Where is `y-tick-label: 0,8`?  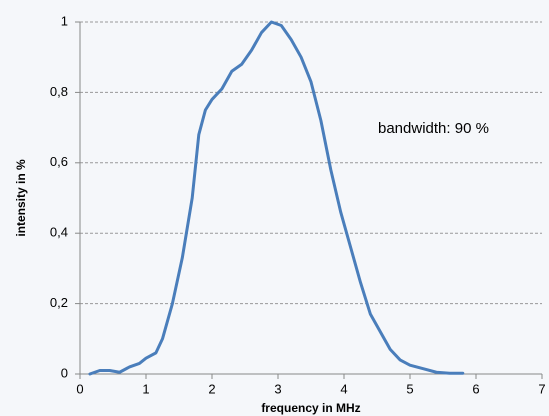 y-tick-label: 0,8 is located at coordinates (59, 91).